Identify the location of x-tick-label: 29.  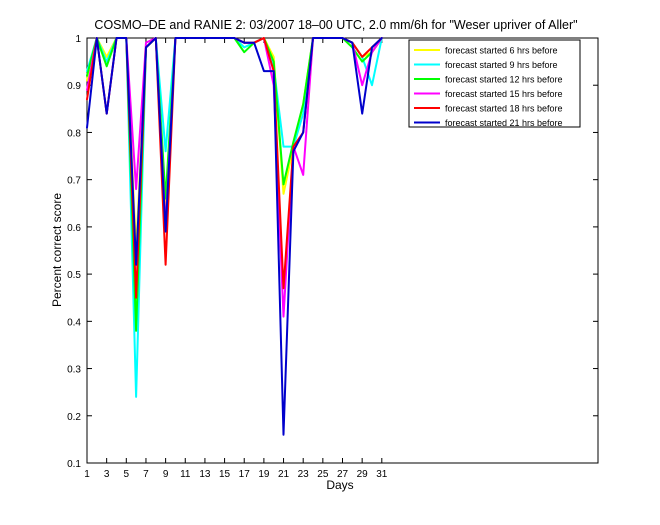
(363, 474).